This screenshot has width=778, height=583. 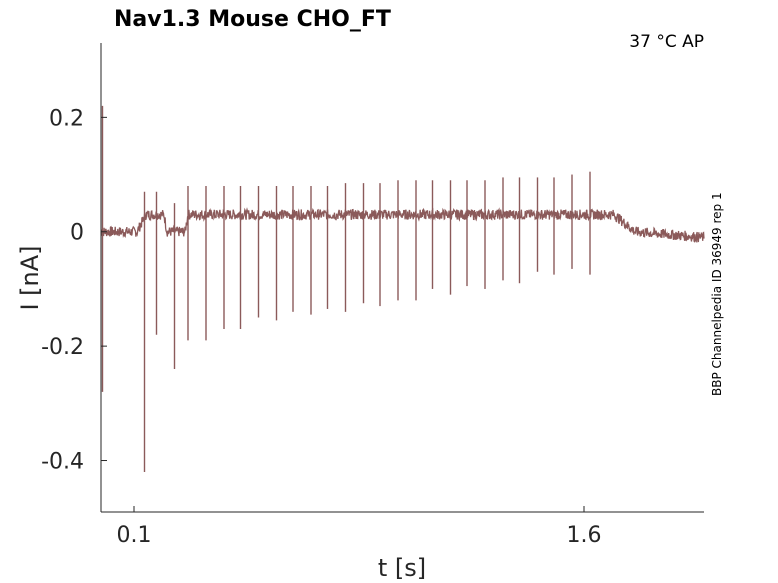 I want to click on y-axis-label: I [nA], so click(x=30, y=277).